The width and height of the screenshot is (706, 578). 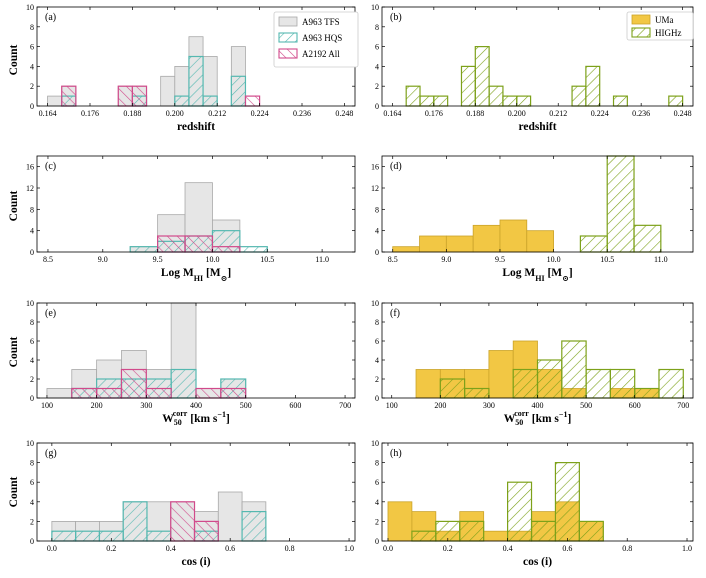 I want to click on x-tick-label-c-4: 10.5, so click(x=267, y=259).